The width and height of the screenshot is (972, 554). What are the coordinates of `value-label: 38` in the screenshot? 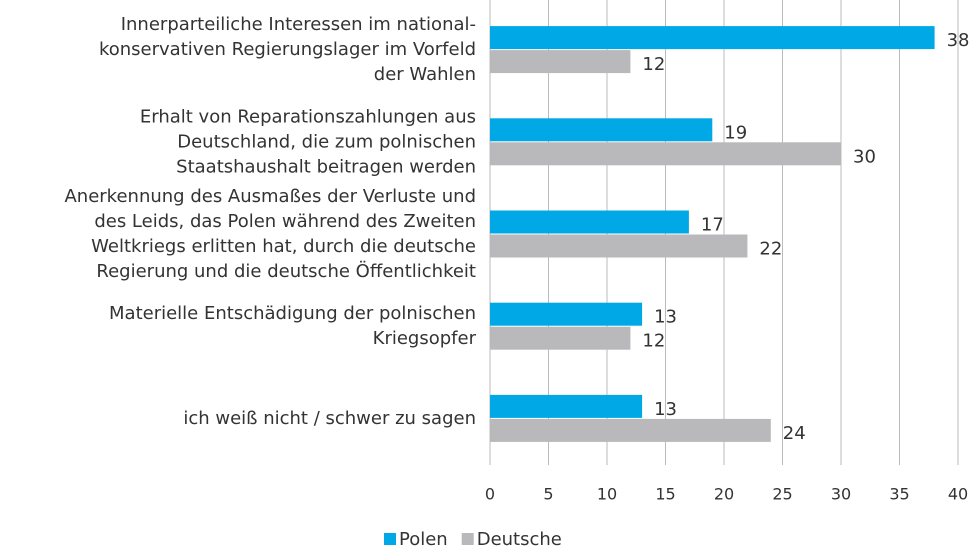 It's located at (958, 40).